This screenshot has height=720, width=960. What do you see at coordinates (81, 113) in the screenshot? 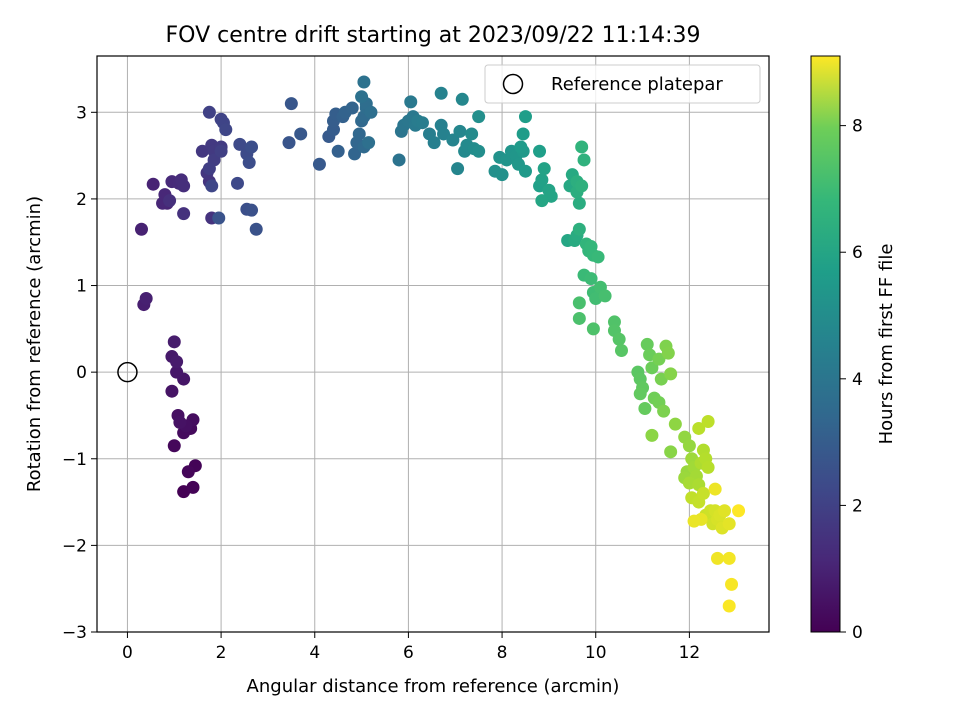
I see `y-tick-label: 3` at bounding box center [81, 113].